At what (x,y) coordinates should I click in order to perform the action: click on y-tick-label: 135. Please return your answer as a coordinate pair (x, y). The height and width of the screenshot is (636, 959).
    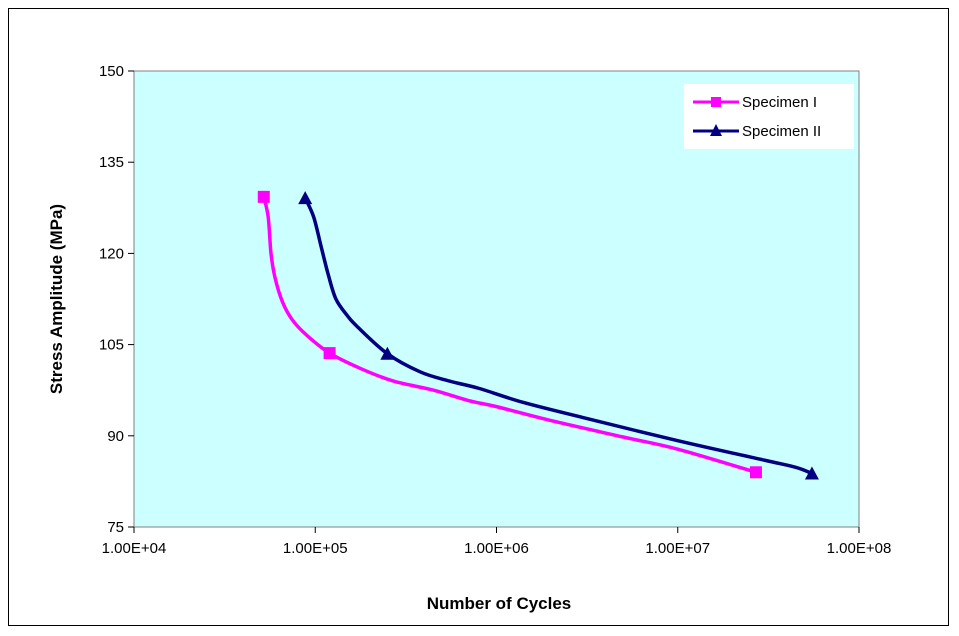
    Looking at the image, I should click on (111, 162).